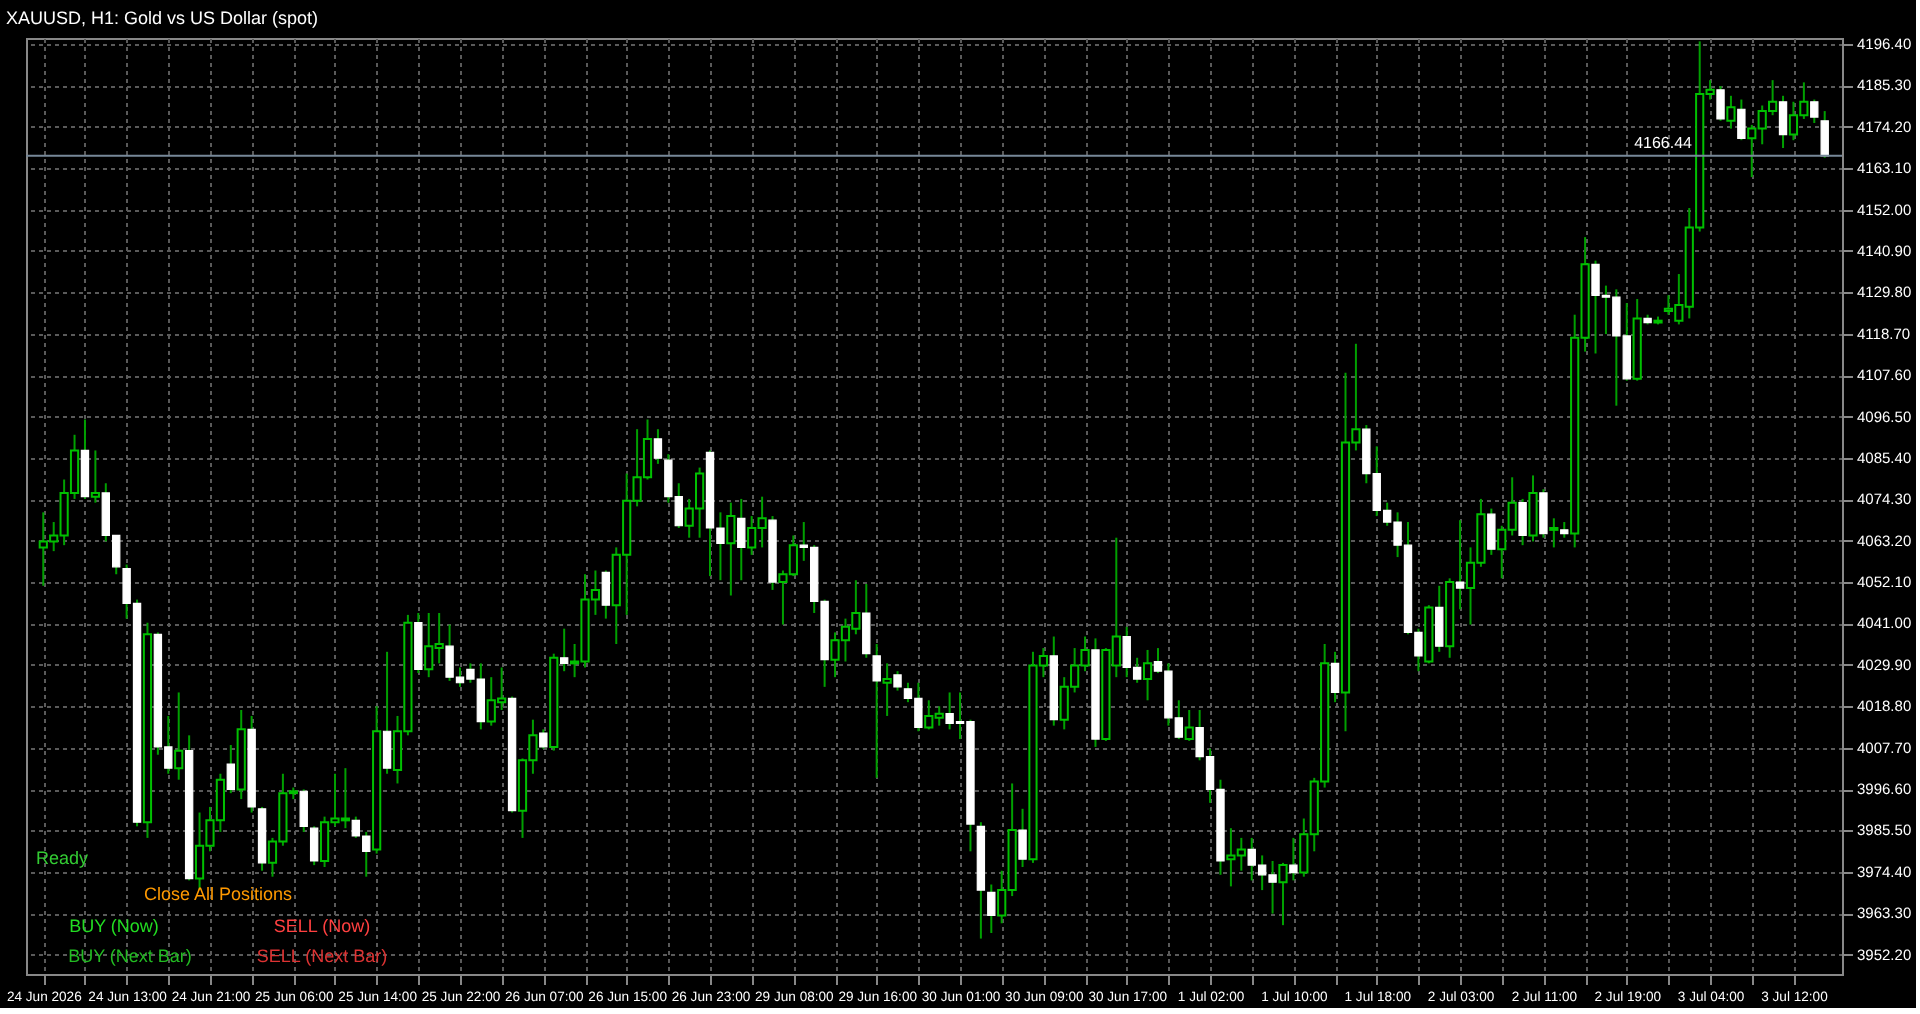 The height and width of the screenshot is (1014, 1920). Describe the element at coordinates (218, 894) in the screenshot. I see `annotation: Close All Positions` at that location.